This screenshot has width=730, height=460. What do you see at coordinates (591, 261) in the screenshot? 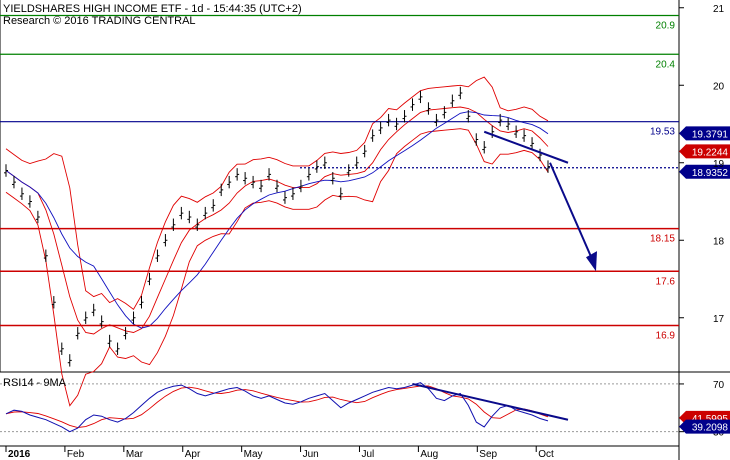
I see `forecast-arrow-head` at bounding box center [591, 261].